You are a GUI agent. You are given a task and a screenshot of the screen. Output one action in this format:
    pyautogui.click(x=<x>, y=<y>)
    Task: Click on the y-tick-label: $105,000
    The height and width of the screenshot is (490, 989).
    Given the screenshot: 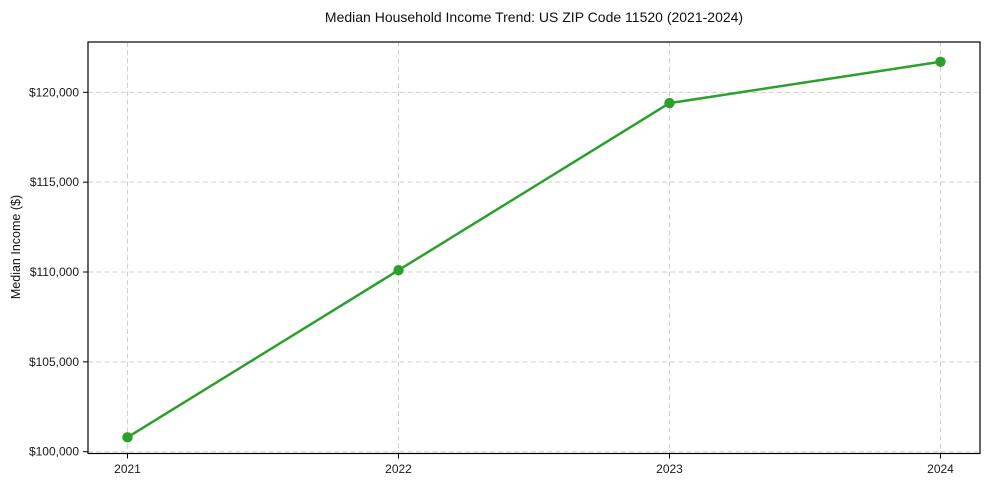 What is the action you would take?
    pyautogui.click(x=54, y=362)
    